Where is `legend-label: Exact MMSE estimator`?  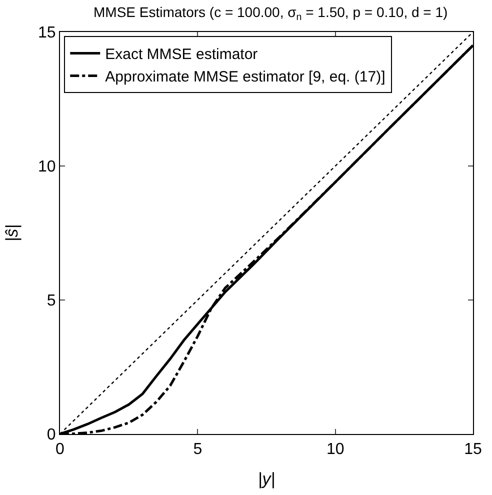 legend-label: Exact MMSE estimator is located at coordinates (181, 55).